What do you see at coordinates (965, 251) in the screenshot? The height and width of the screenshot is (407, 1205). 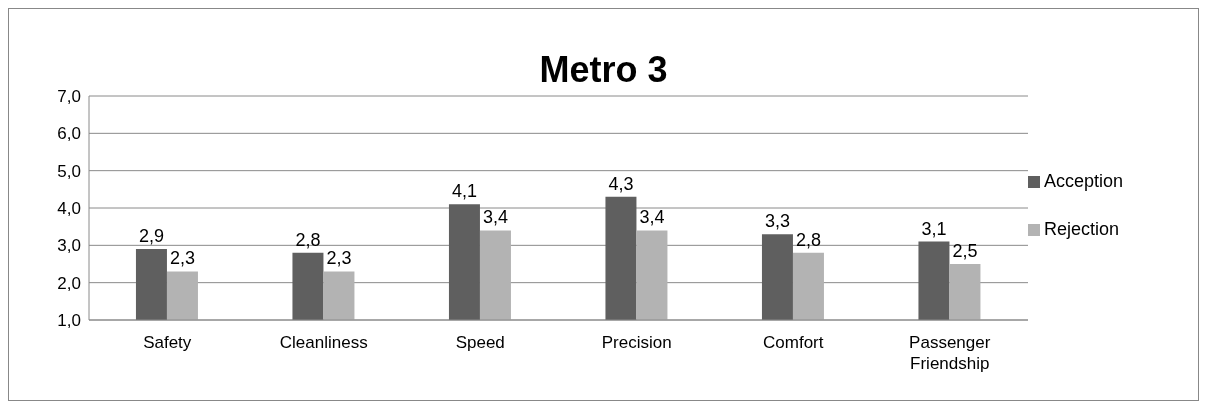 I see `data-label: 2,5` at bounding box center [965, 251].